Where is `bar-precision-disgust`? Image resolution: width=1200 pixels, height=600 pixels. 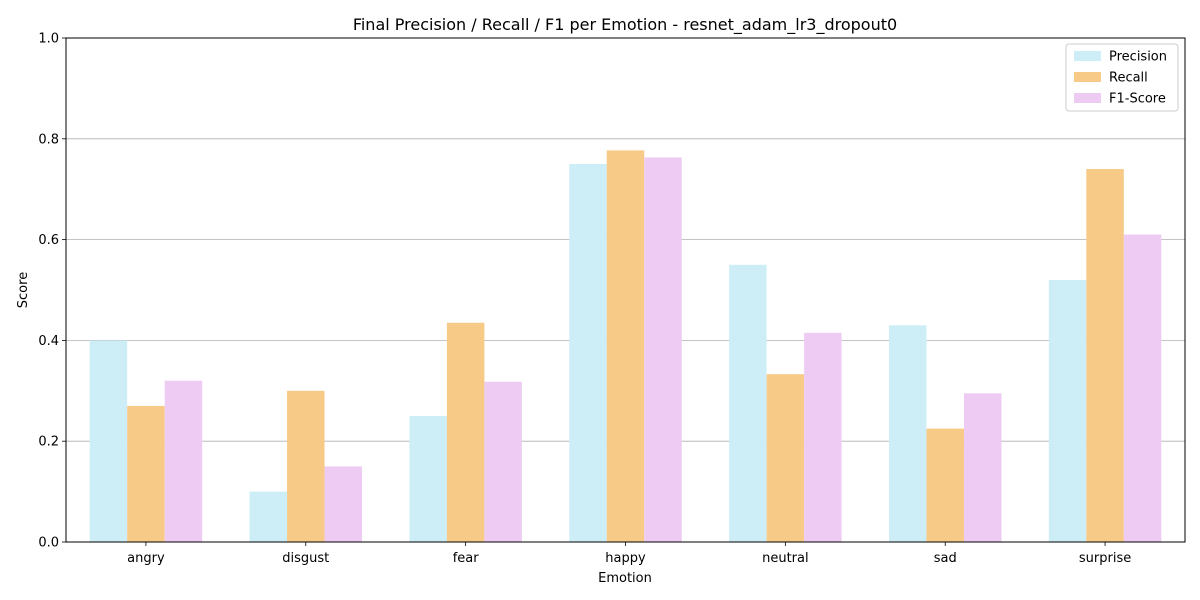
bar-precision-disgust is located at coordinates (268, 516).